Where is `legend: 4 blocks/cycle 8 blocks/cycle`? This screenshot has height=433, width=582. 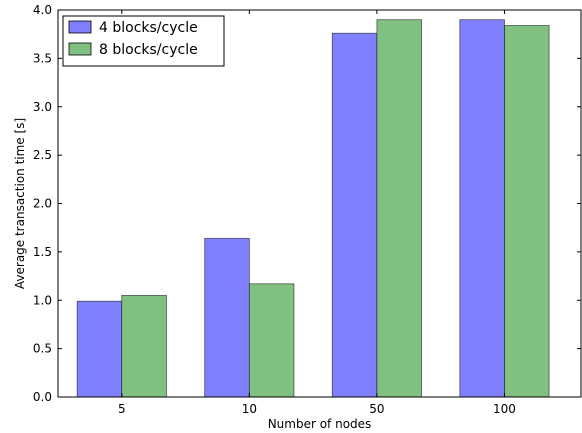 legend: 4 blocks/cycle 8 blocks/cycle is located at coordinates (143, 41).